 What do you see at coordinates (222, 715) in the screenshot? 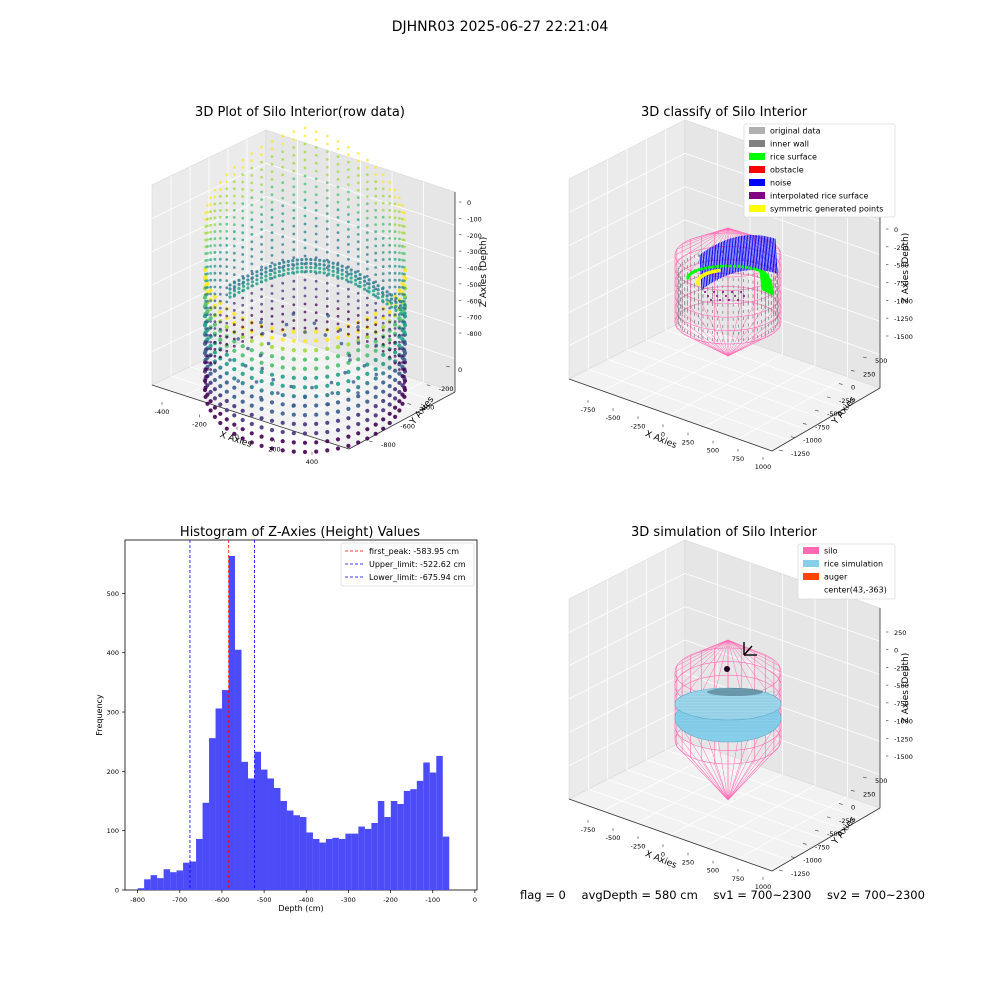
I see `histogram-vlines` at bounding box center [222, 715].